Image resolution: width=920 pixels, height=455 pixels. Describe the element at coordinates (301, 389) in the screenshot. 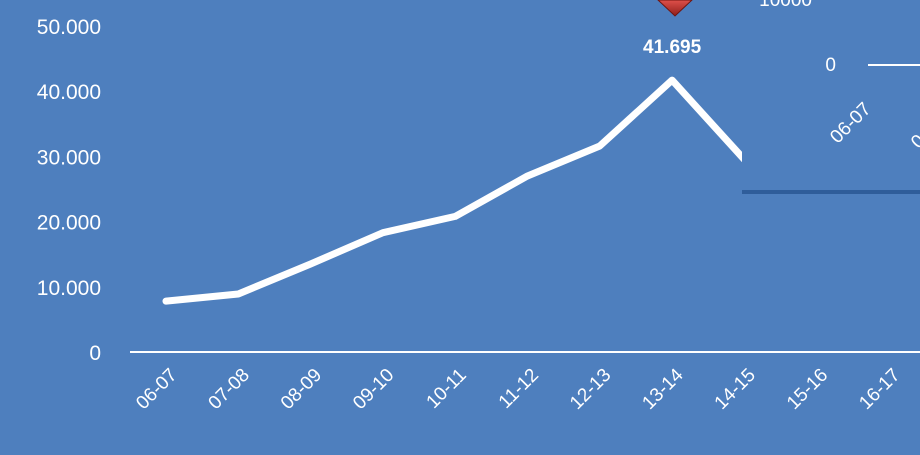

I see `x-tick-label: 08-09` at that location.